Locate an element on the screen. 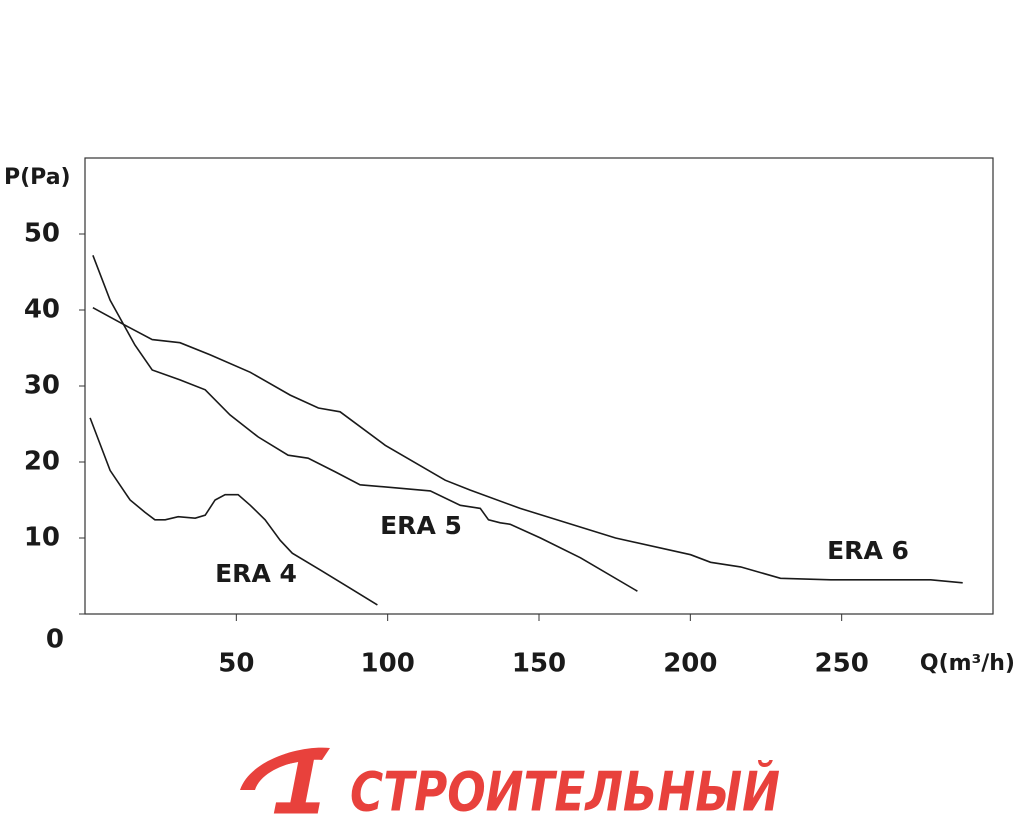 This screenshot has height=835, width=1020. series-label: ERA 5 is located at coordinates (421, 525).